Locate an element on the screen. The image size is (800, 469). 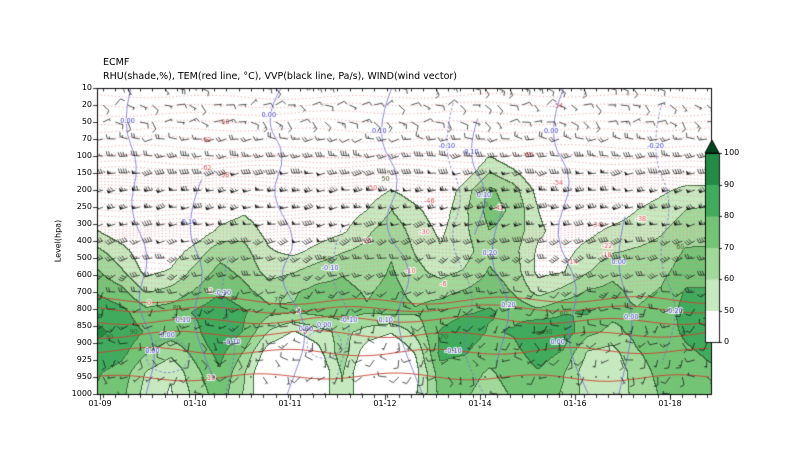
y-tick-label: 250 is located at coordinates (84, 206).